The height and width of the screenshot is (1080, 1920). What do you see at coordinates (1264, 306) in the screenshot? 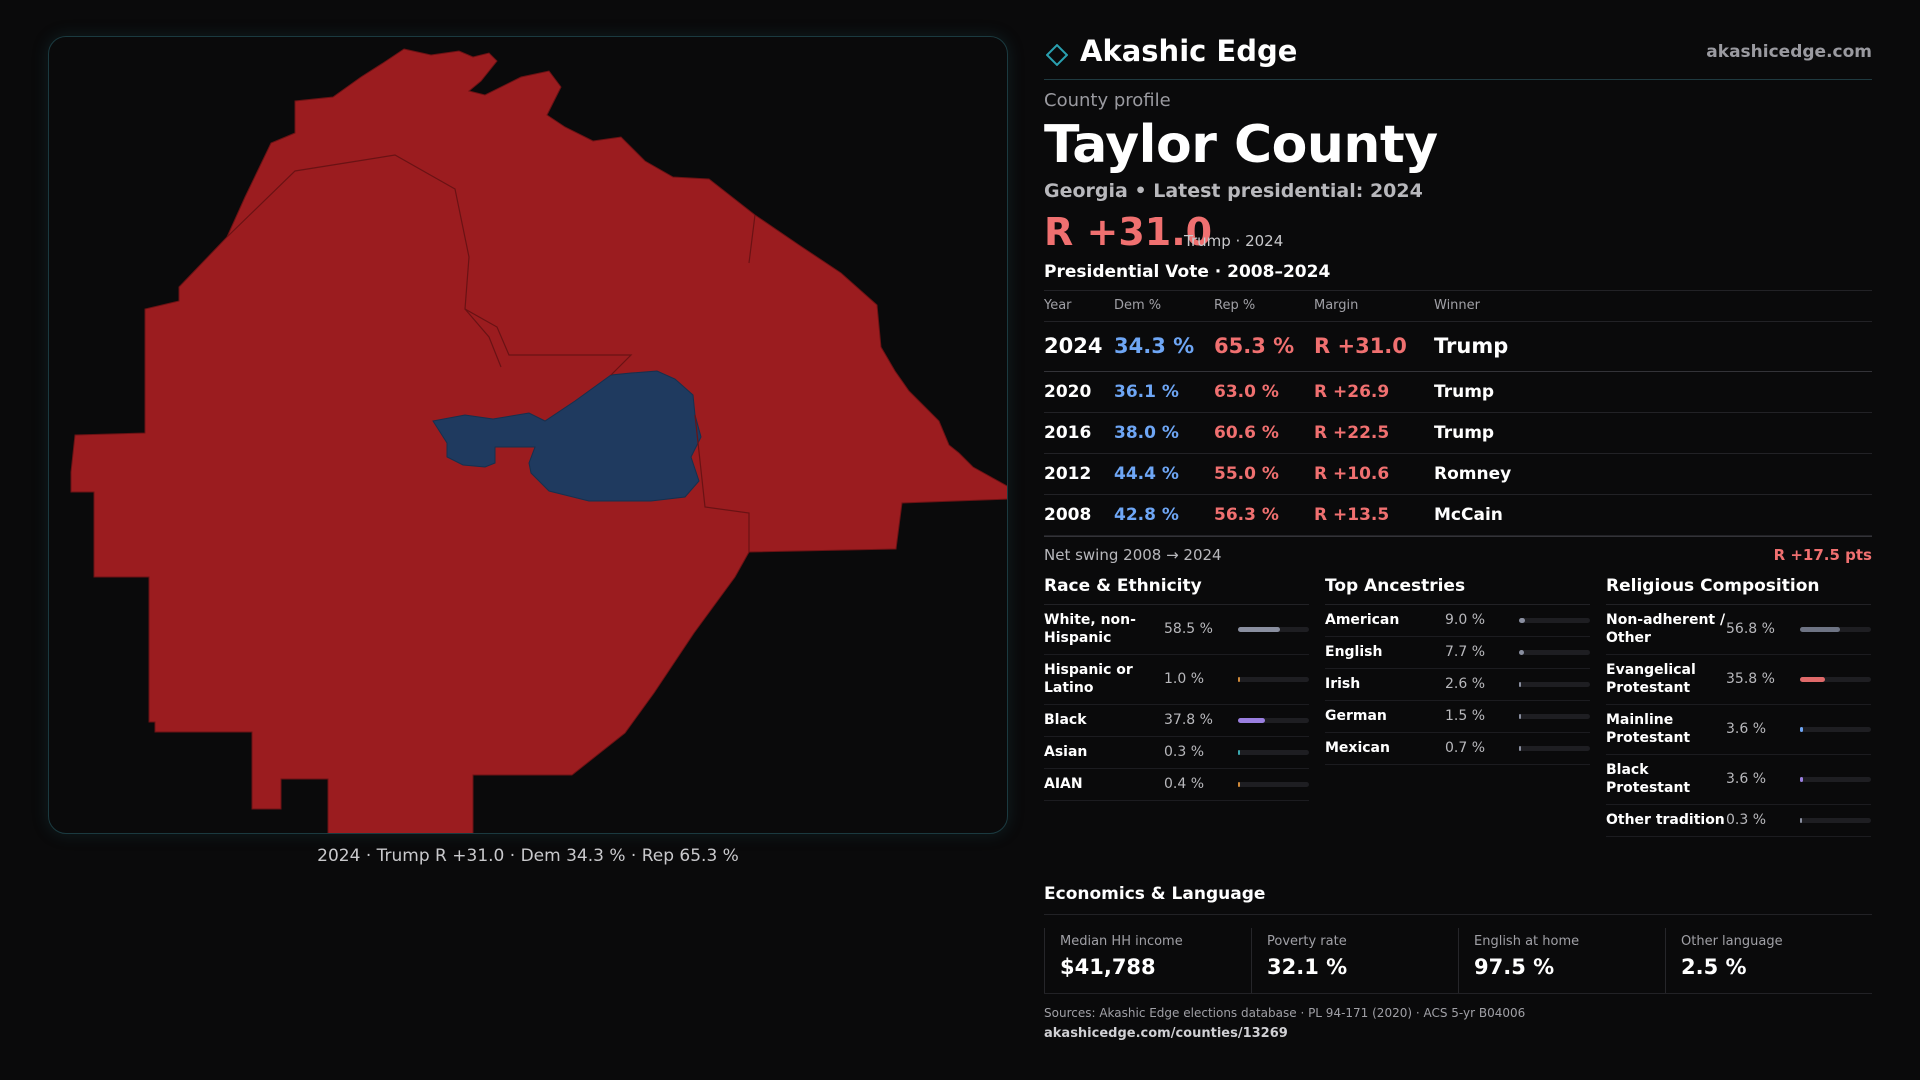
I see `col-rep-header: Rep %` at bounding box center [1264, 306].